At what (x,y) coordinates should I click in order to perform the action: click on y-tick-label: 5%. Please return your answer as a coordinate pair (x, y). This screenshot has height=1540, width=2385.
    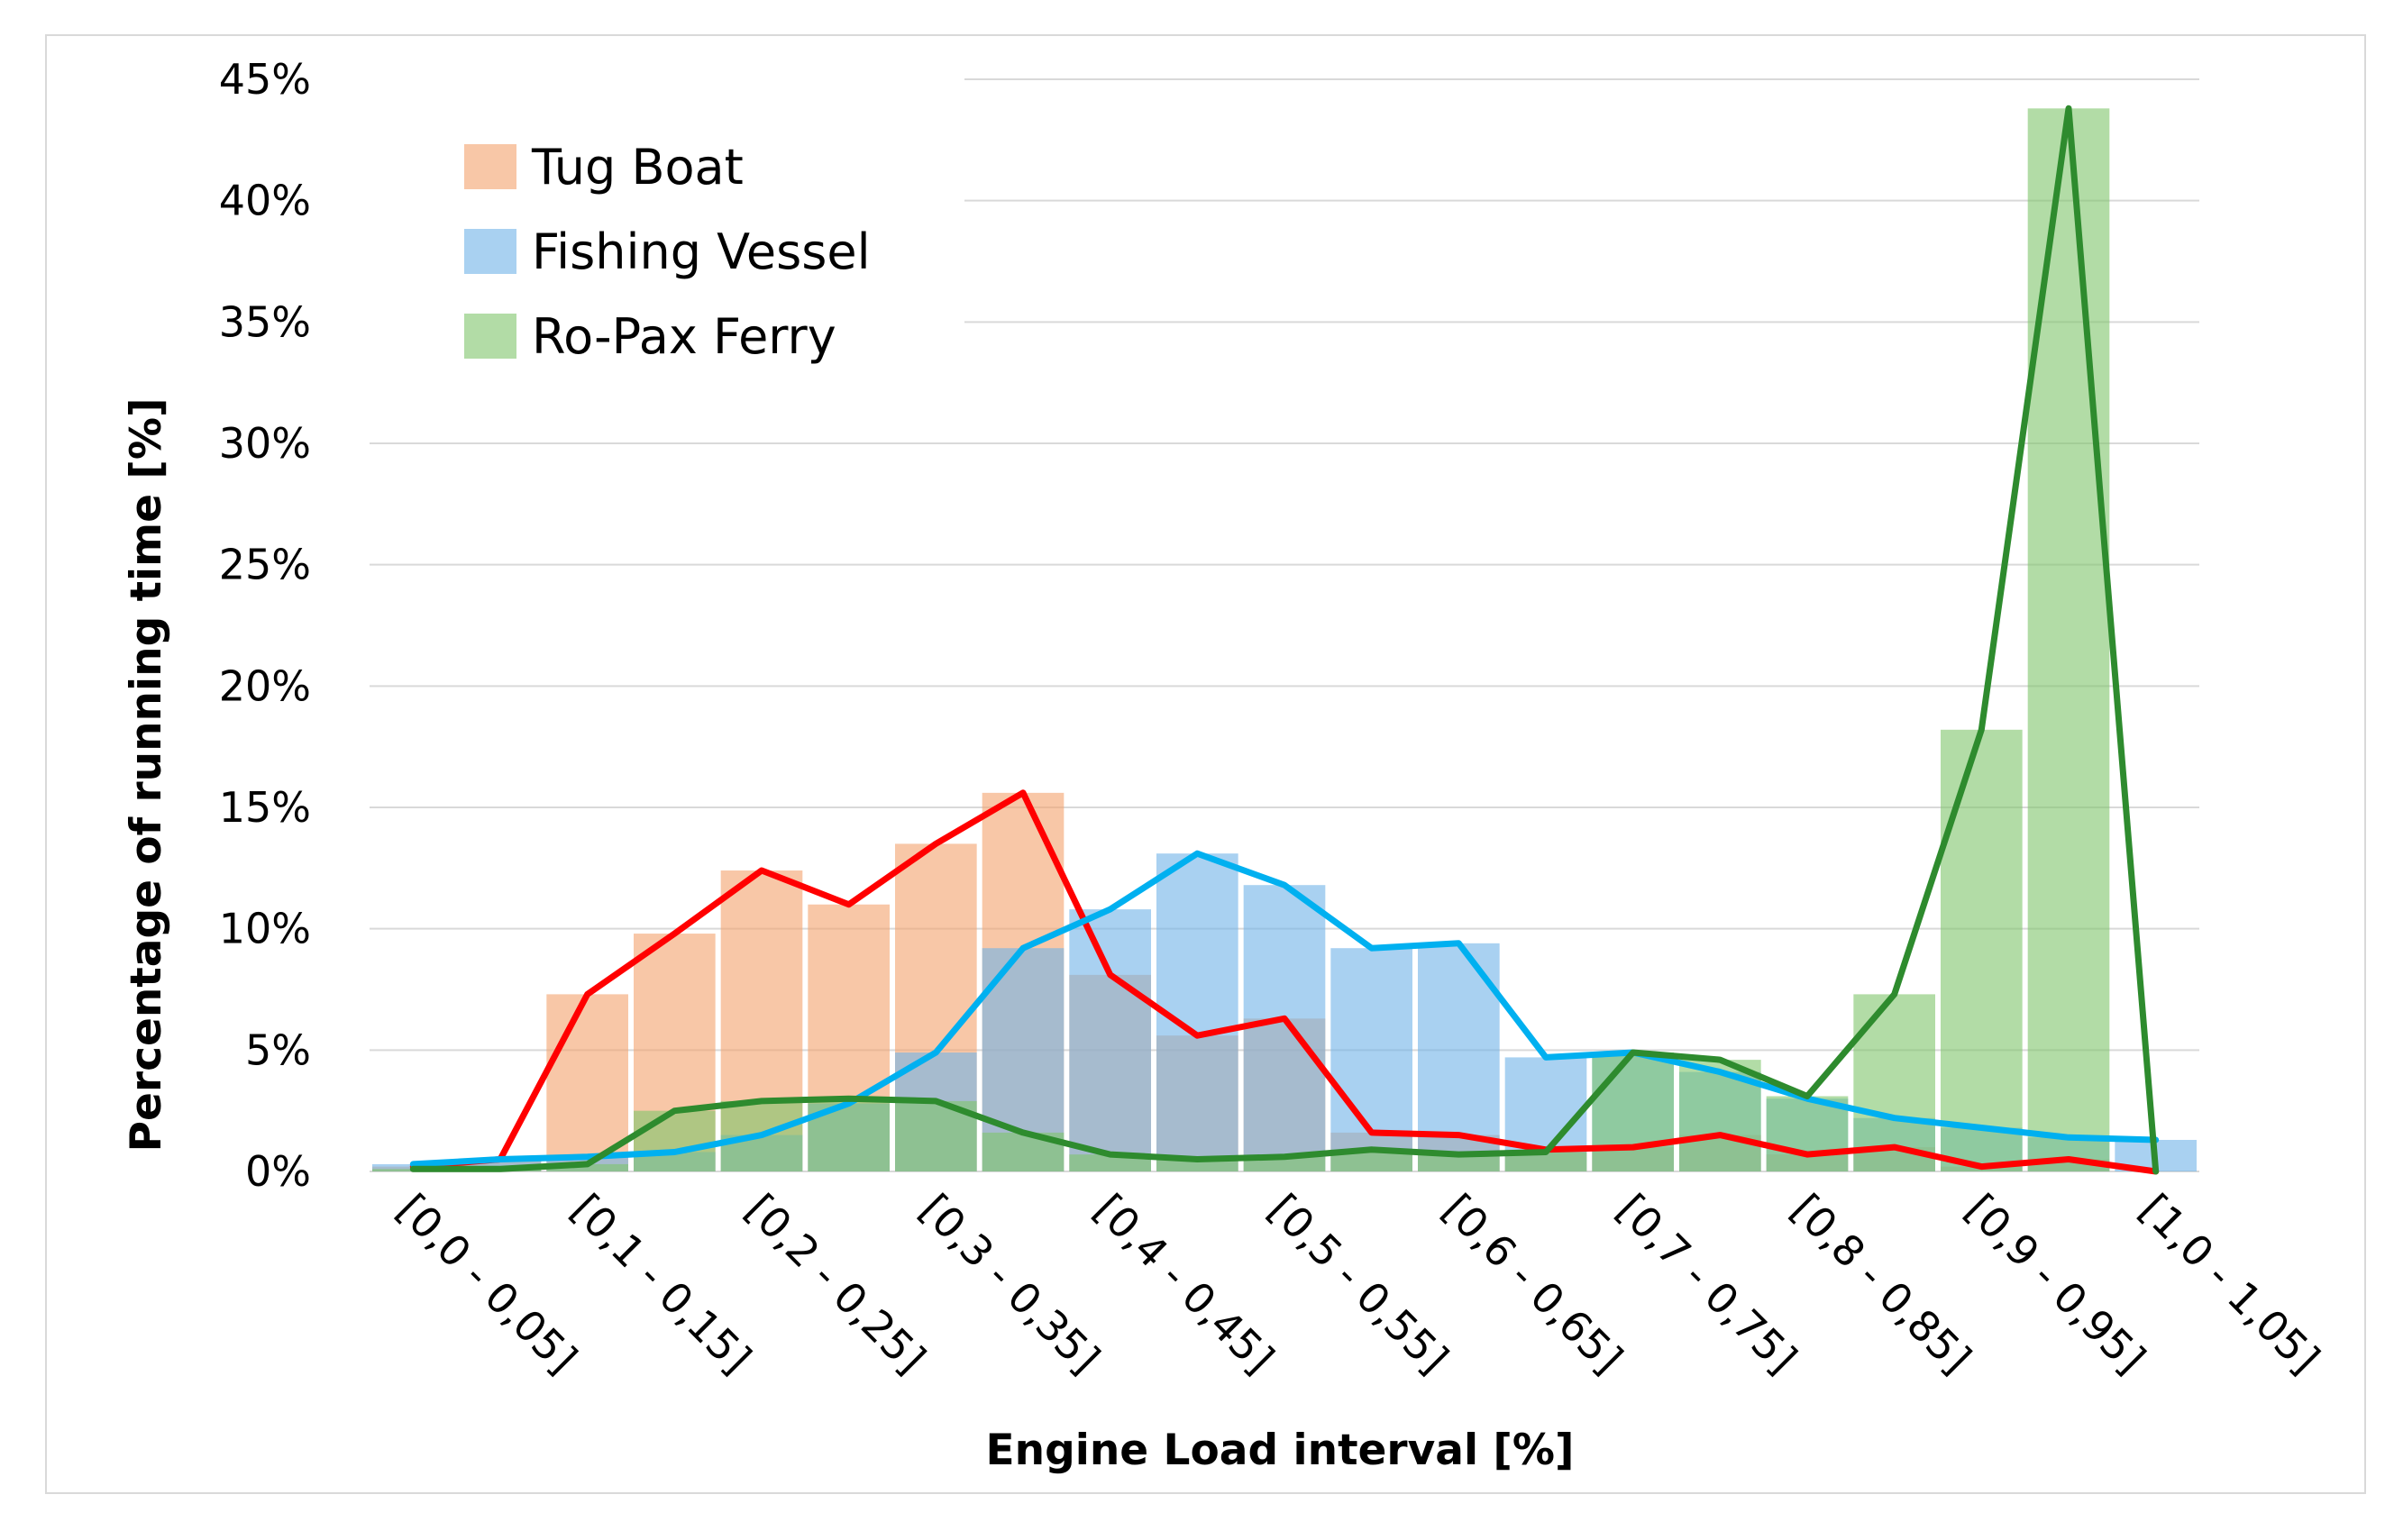
    Looking at the image, I should click on (278, 1049).